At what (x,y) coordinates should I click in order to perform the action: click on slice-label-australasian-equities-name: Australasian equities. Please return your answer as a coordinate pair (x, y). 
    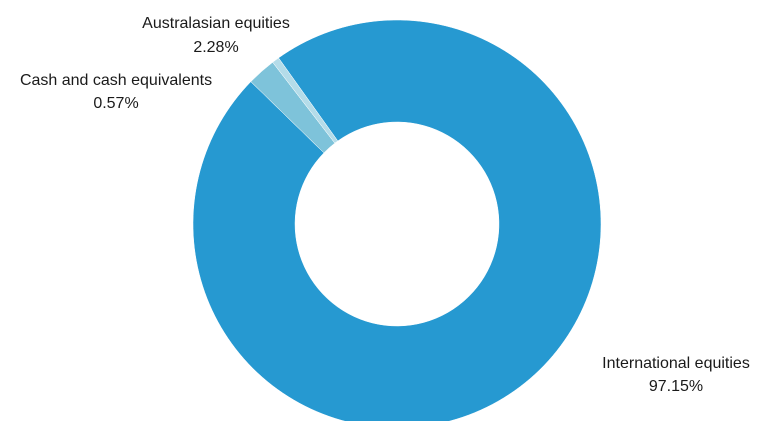
    Looking at the image, I should click on (216, 23).